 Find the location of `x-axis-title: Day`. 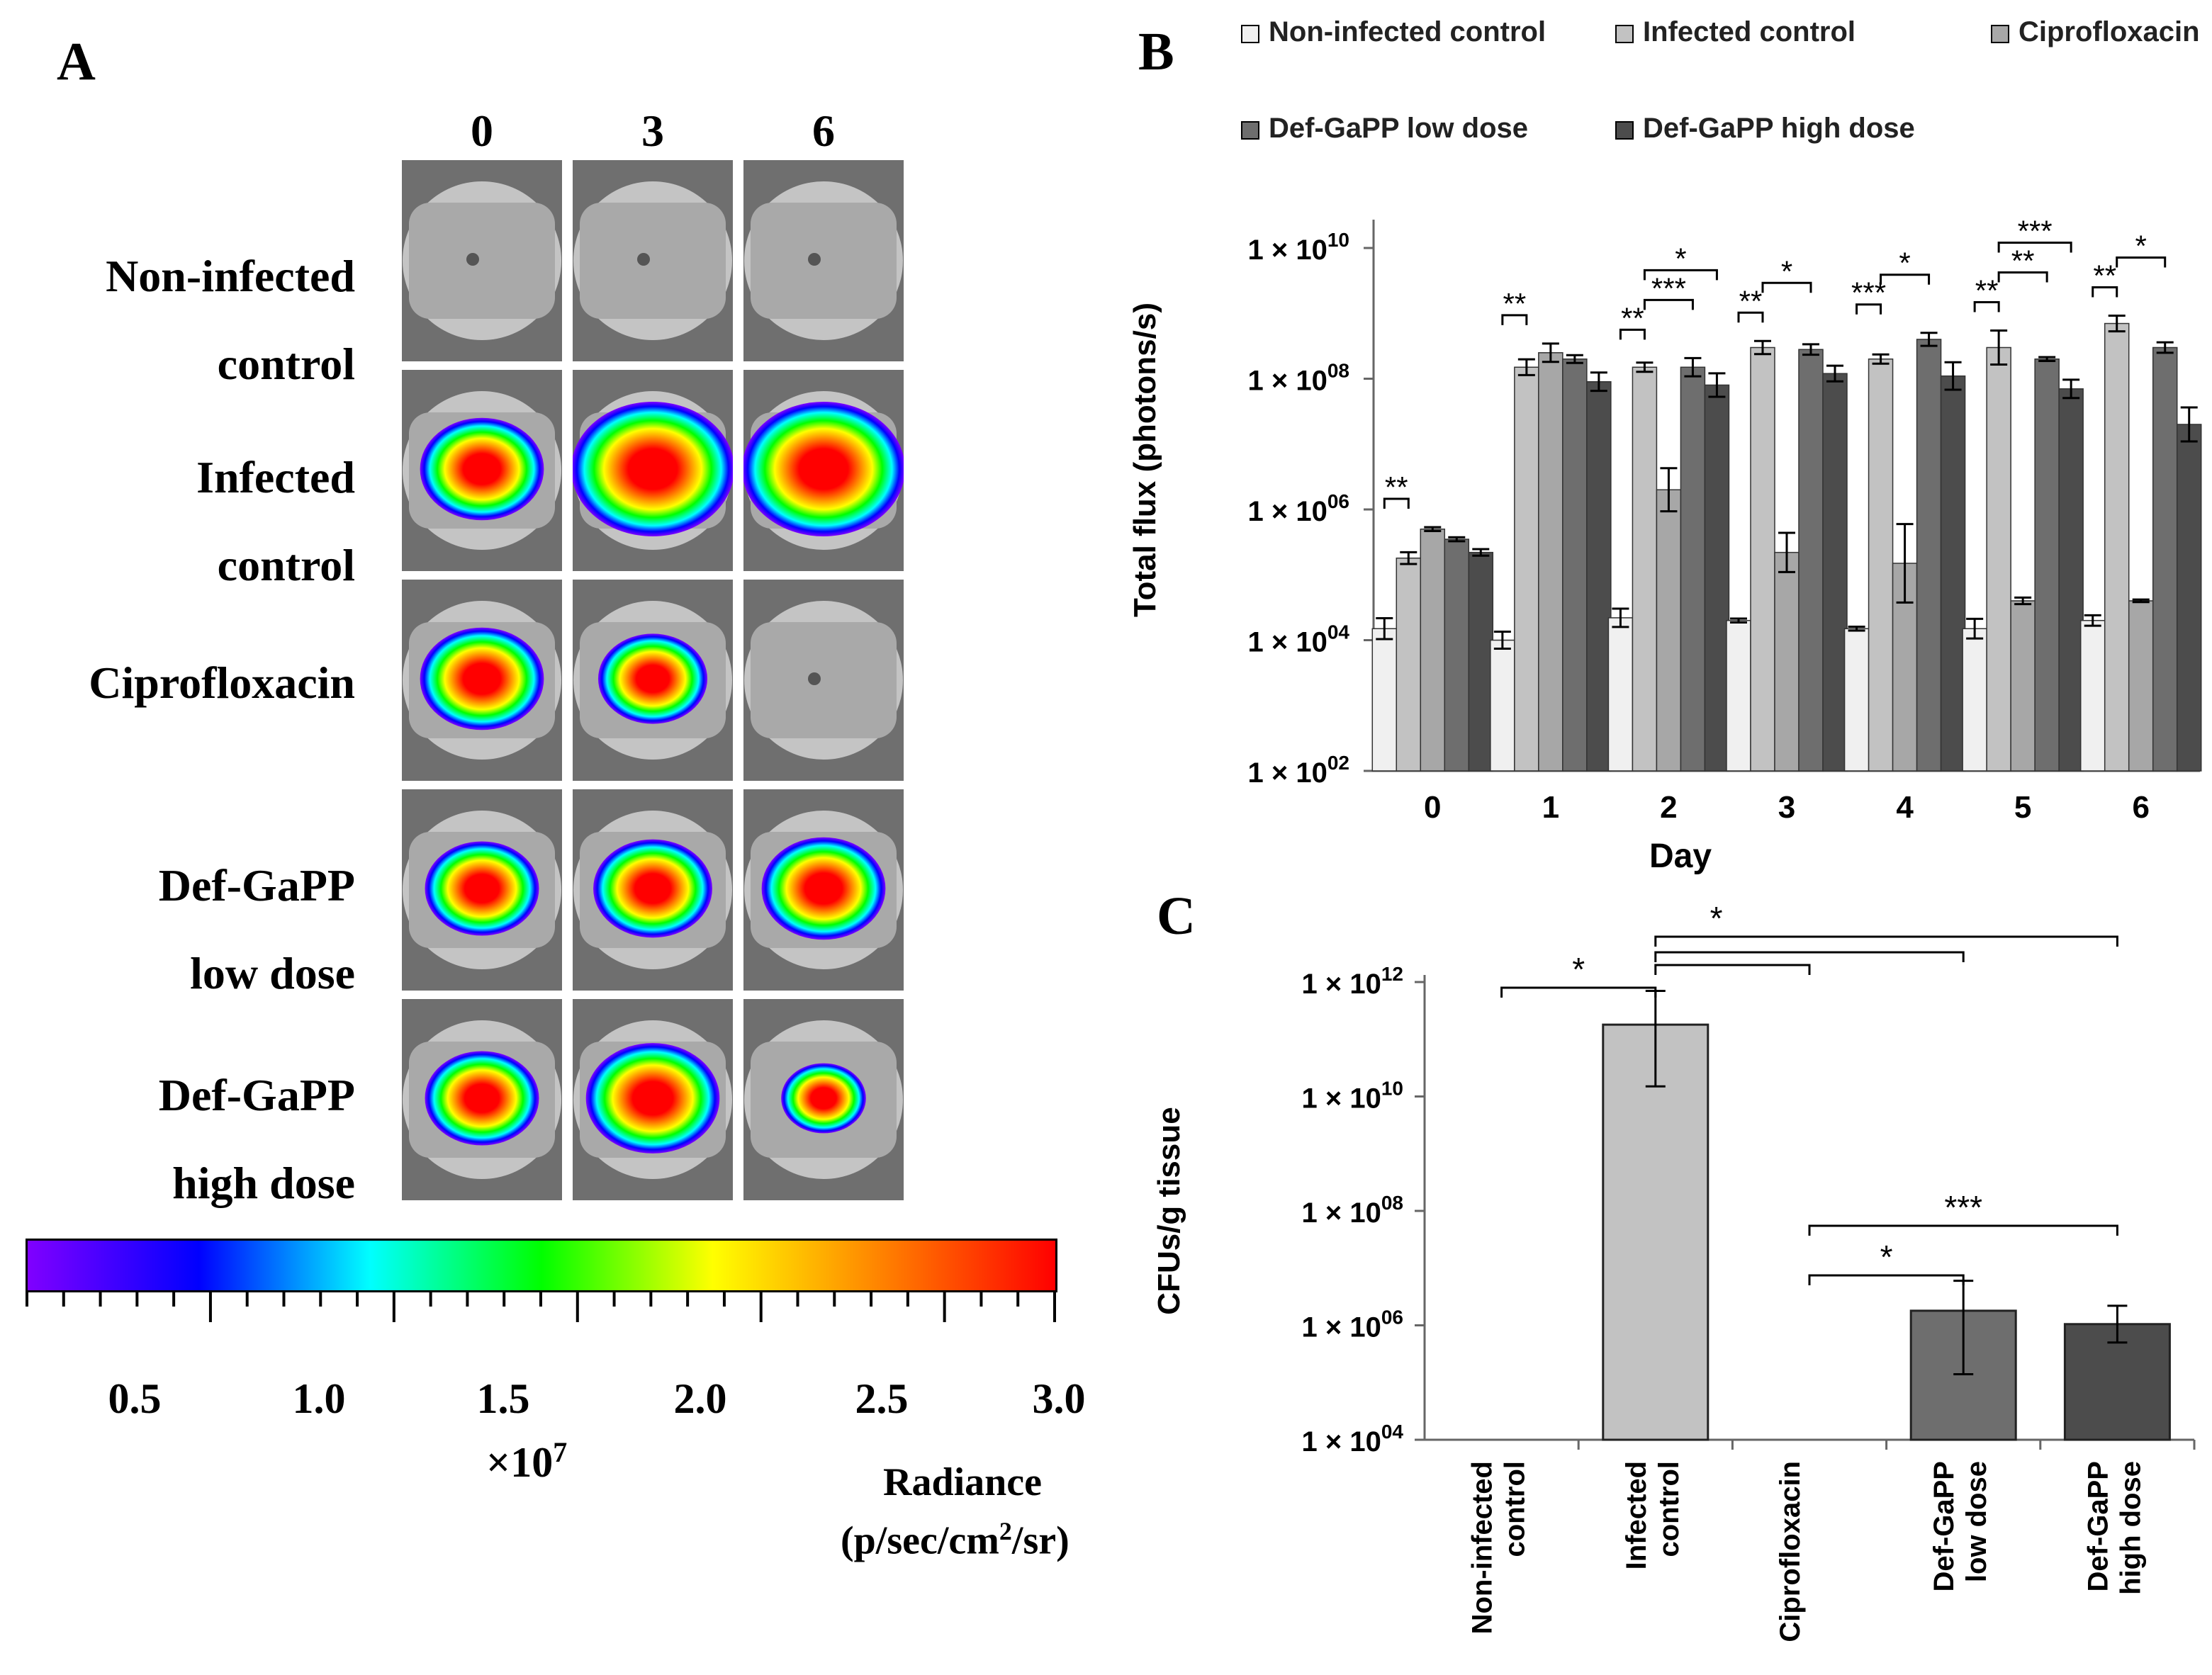

x-axis-title: Day is located at coordinates (1680, 856).